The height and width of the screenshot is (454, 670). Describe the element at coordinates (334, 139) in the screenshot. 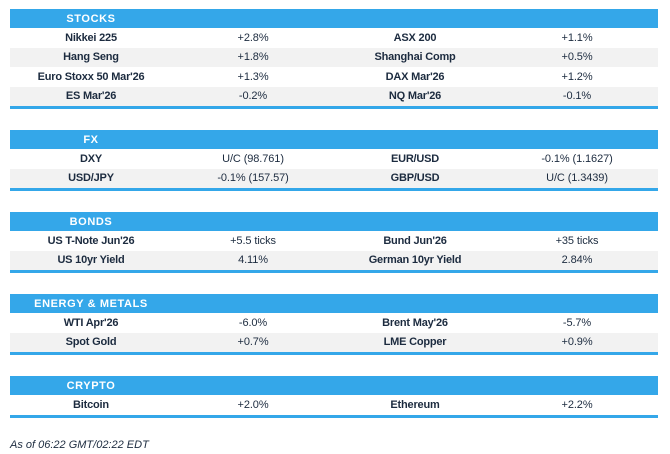

I see `section-header-bar: FX` at that location.